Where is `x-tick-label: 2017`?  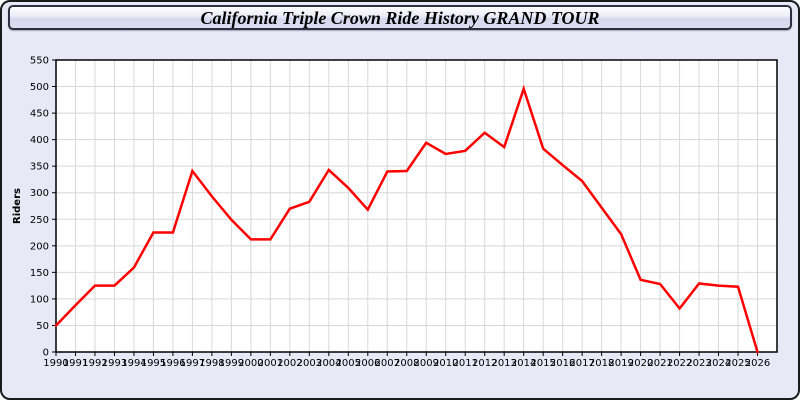 x-tick-label: 2017 is located at coordinates (581, 363).